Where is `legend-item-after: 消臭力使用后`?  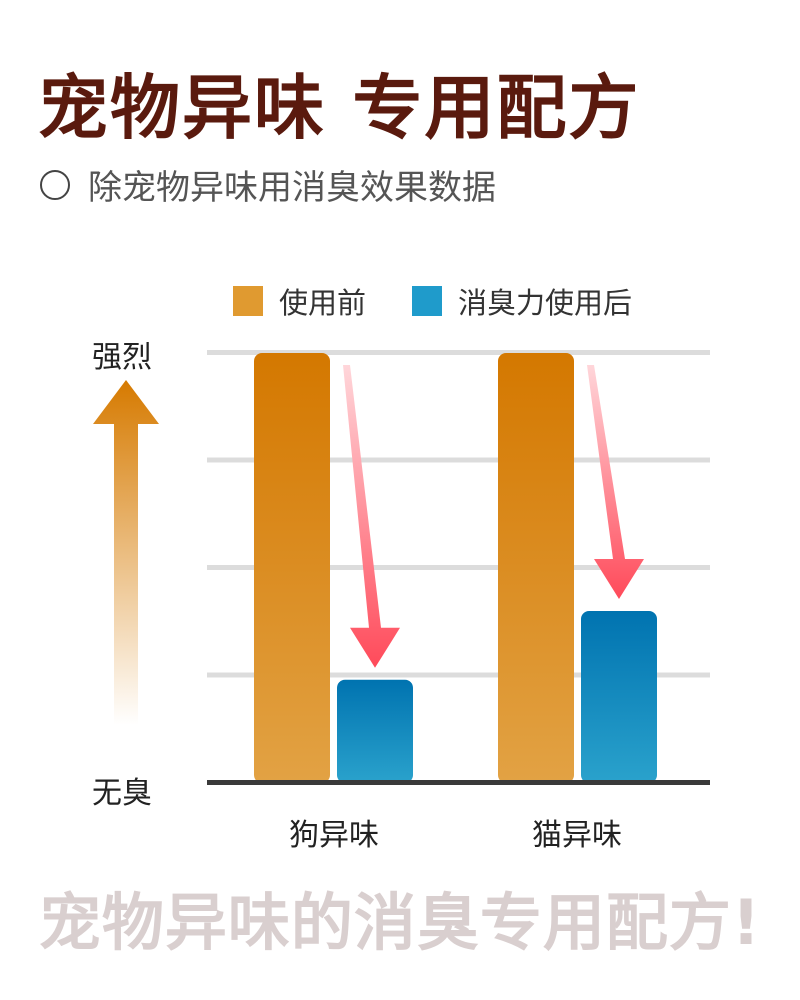
legend-item-after: 消臭力使用后 is located at coordinates (522, 301).